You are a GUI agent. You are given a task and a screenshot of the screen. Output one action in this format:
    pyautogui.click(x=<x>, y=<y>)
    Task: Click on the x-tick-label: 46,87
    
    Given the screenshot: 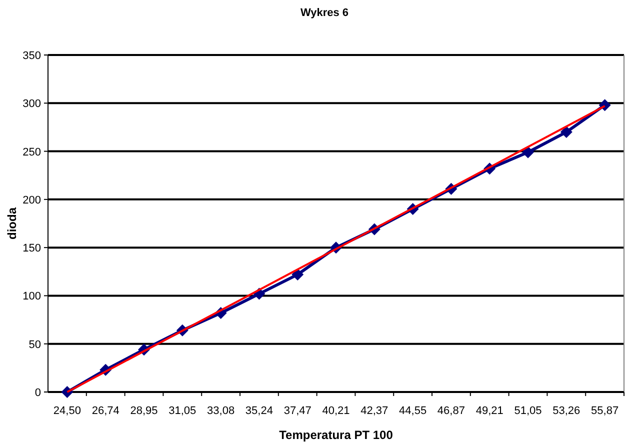 What is the action you would take?
    pyautogui.click(x=451, y=411)
    